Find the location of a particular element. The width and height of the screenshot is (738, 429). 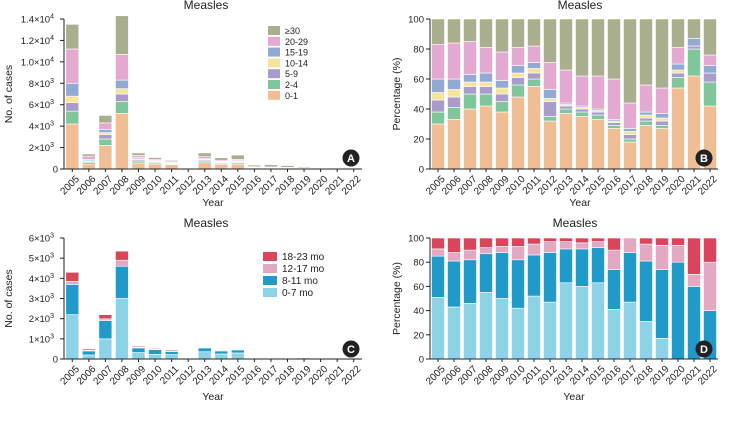

y-tick-label: 20 is located at coordinates (418, 140).